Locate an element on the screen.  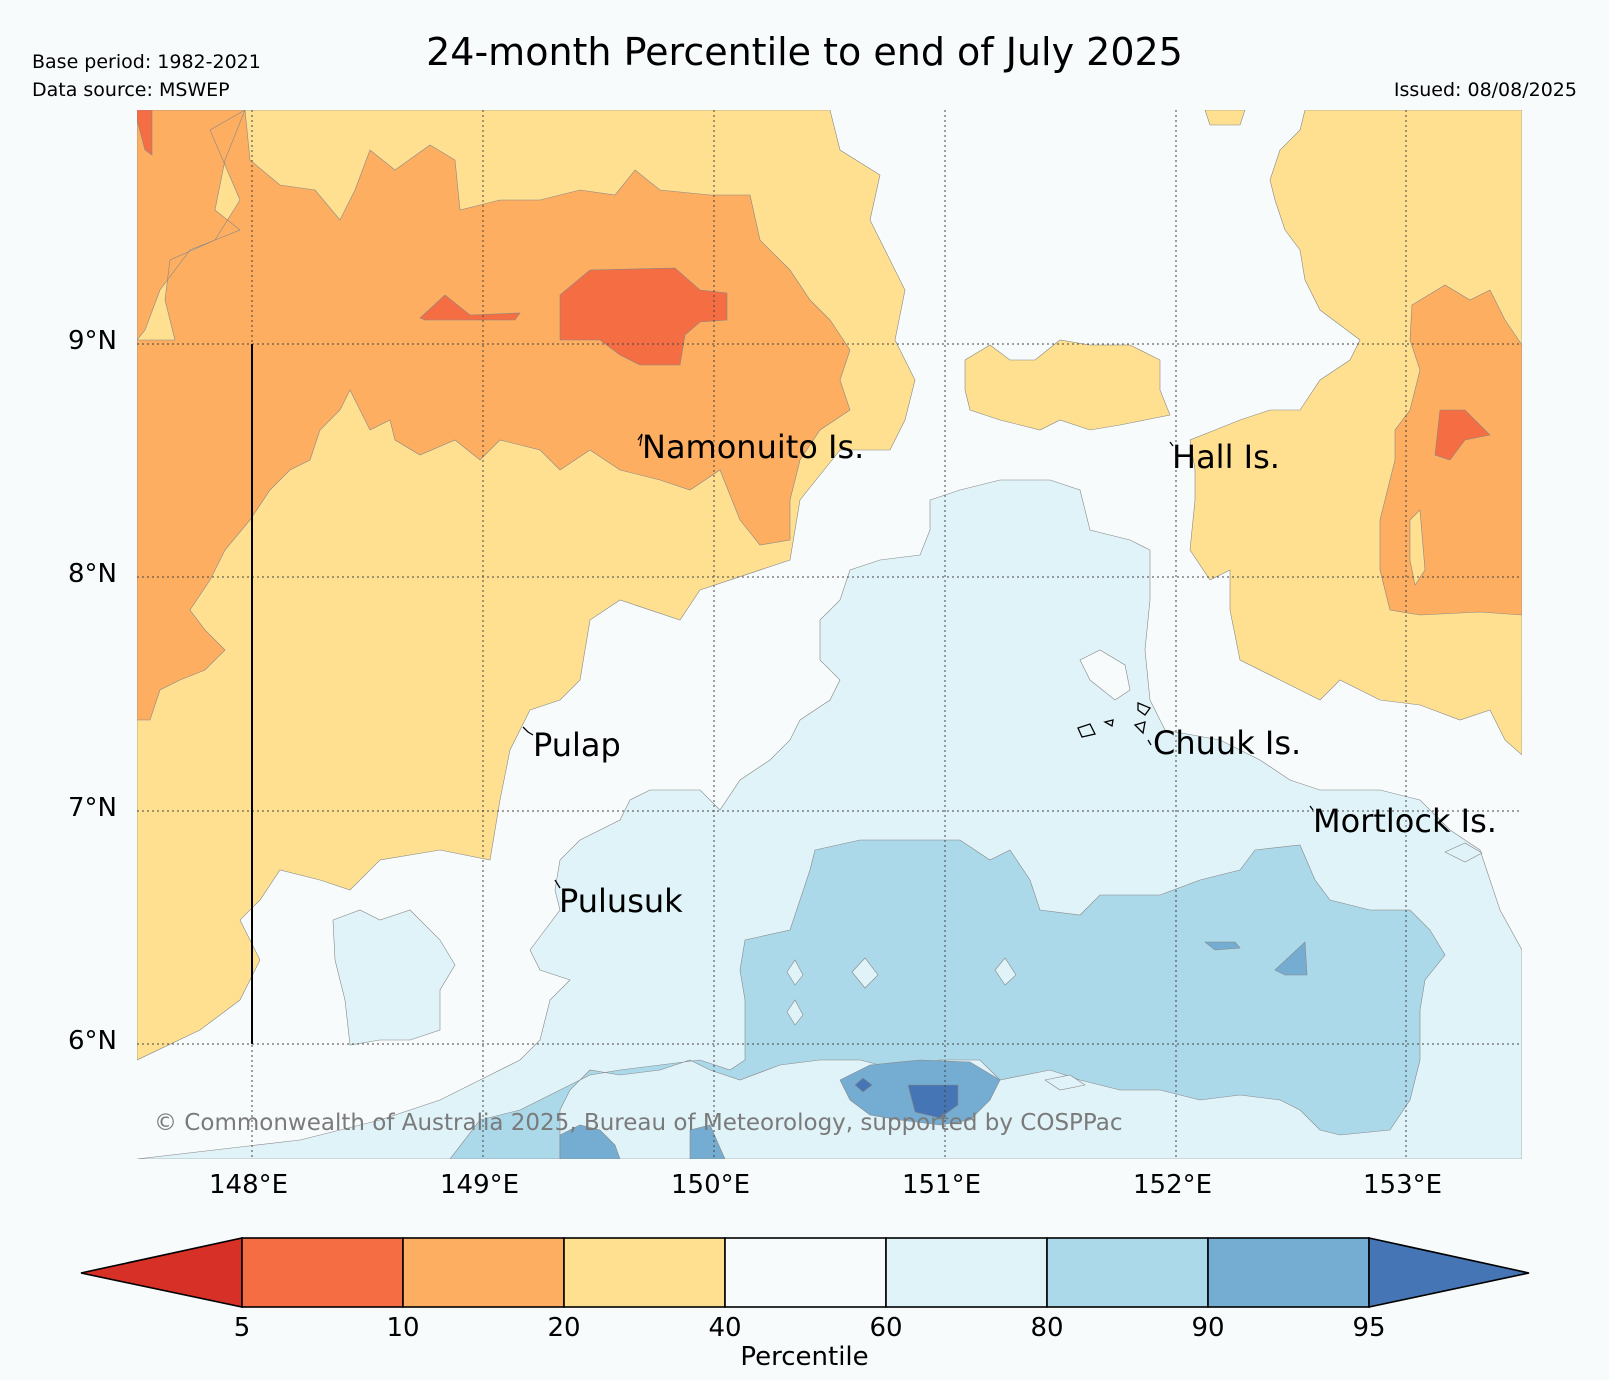
region-5-10-corner is located at coordinates (145, 133).